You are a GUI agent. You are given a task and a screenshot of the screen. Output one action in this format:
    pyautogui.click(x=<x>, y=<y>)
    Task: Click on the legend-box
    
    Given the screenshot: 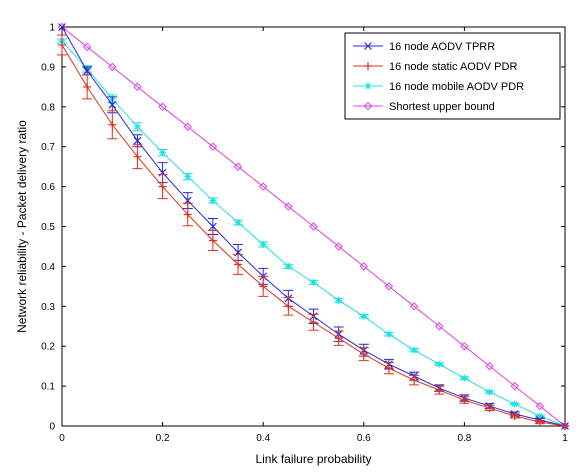 What is the action you would take?
    pyautogui.click(x=452, y=76)
    